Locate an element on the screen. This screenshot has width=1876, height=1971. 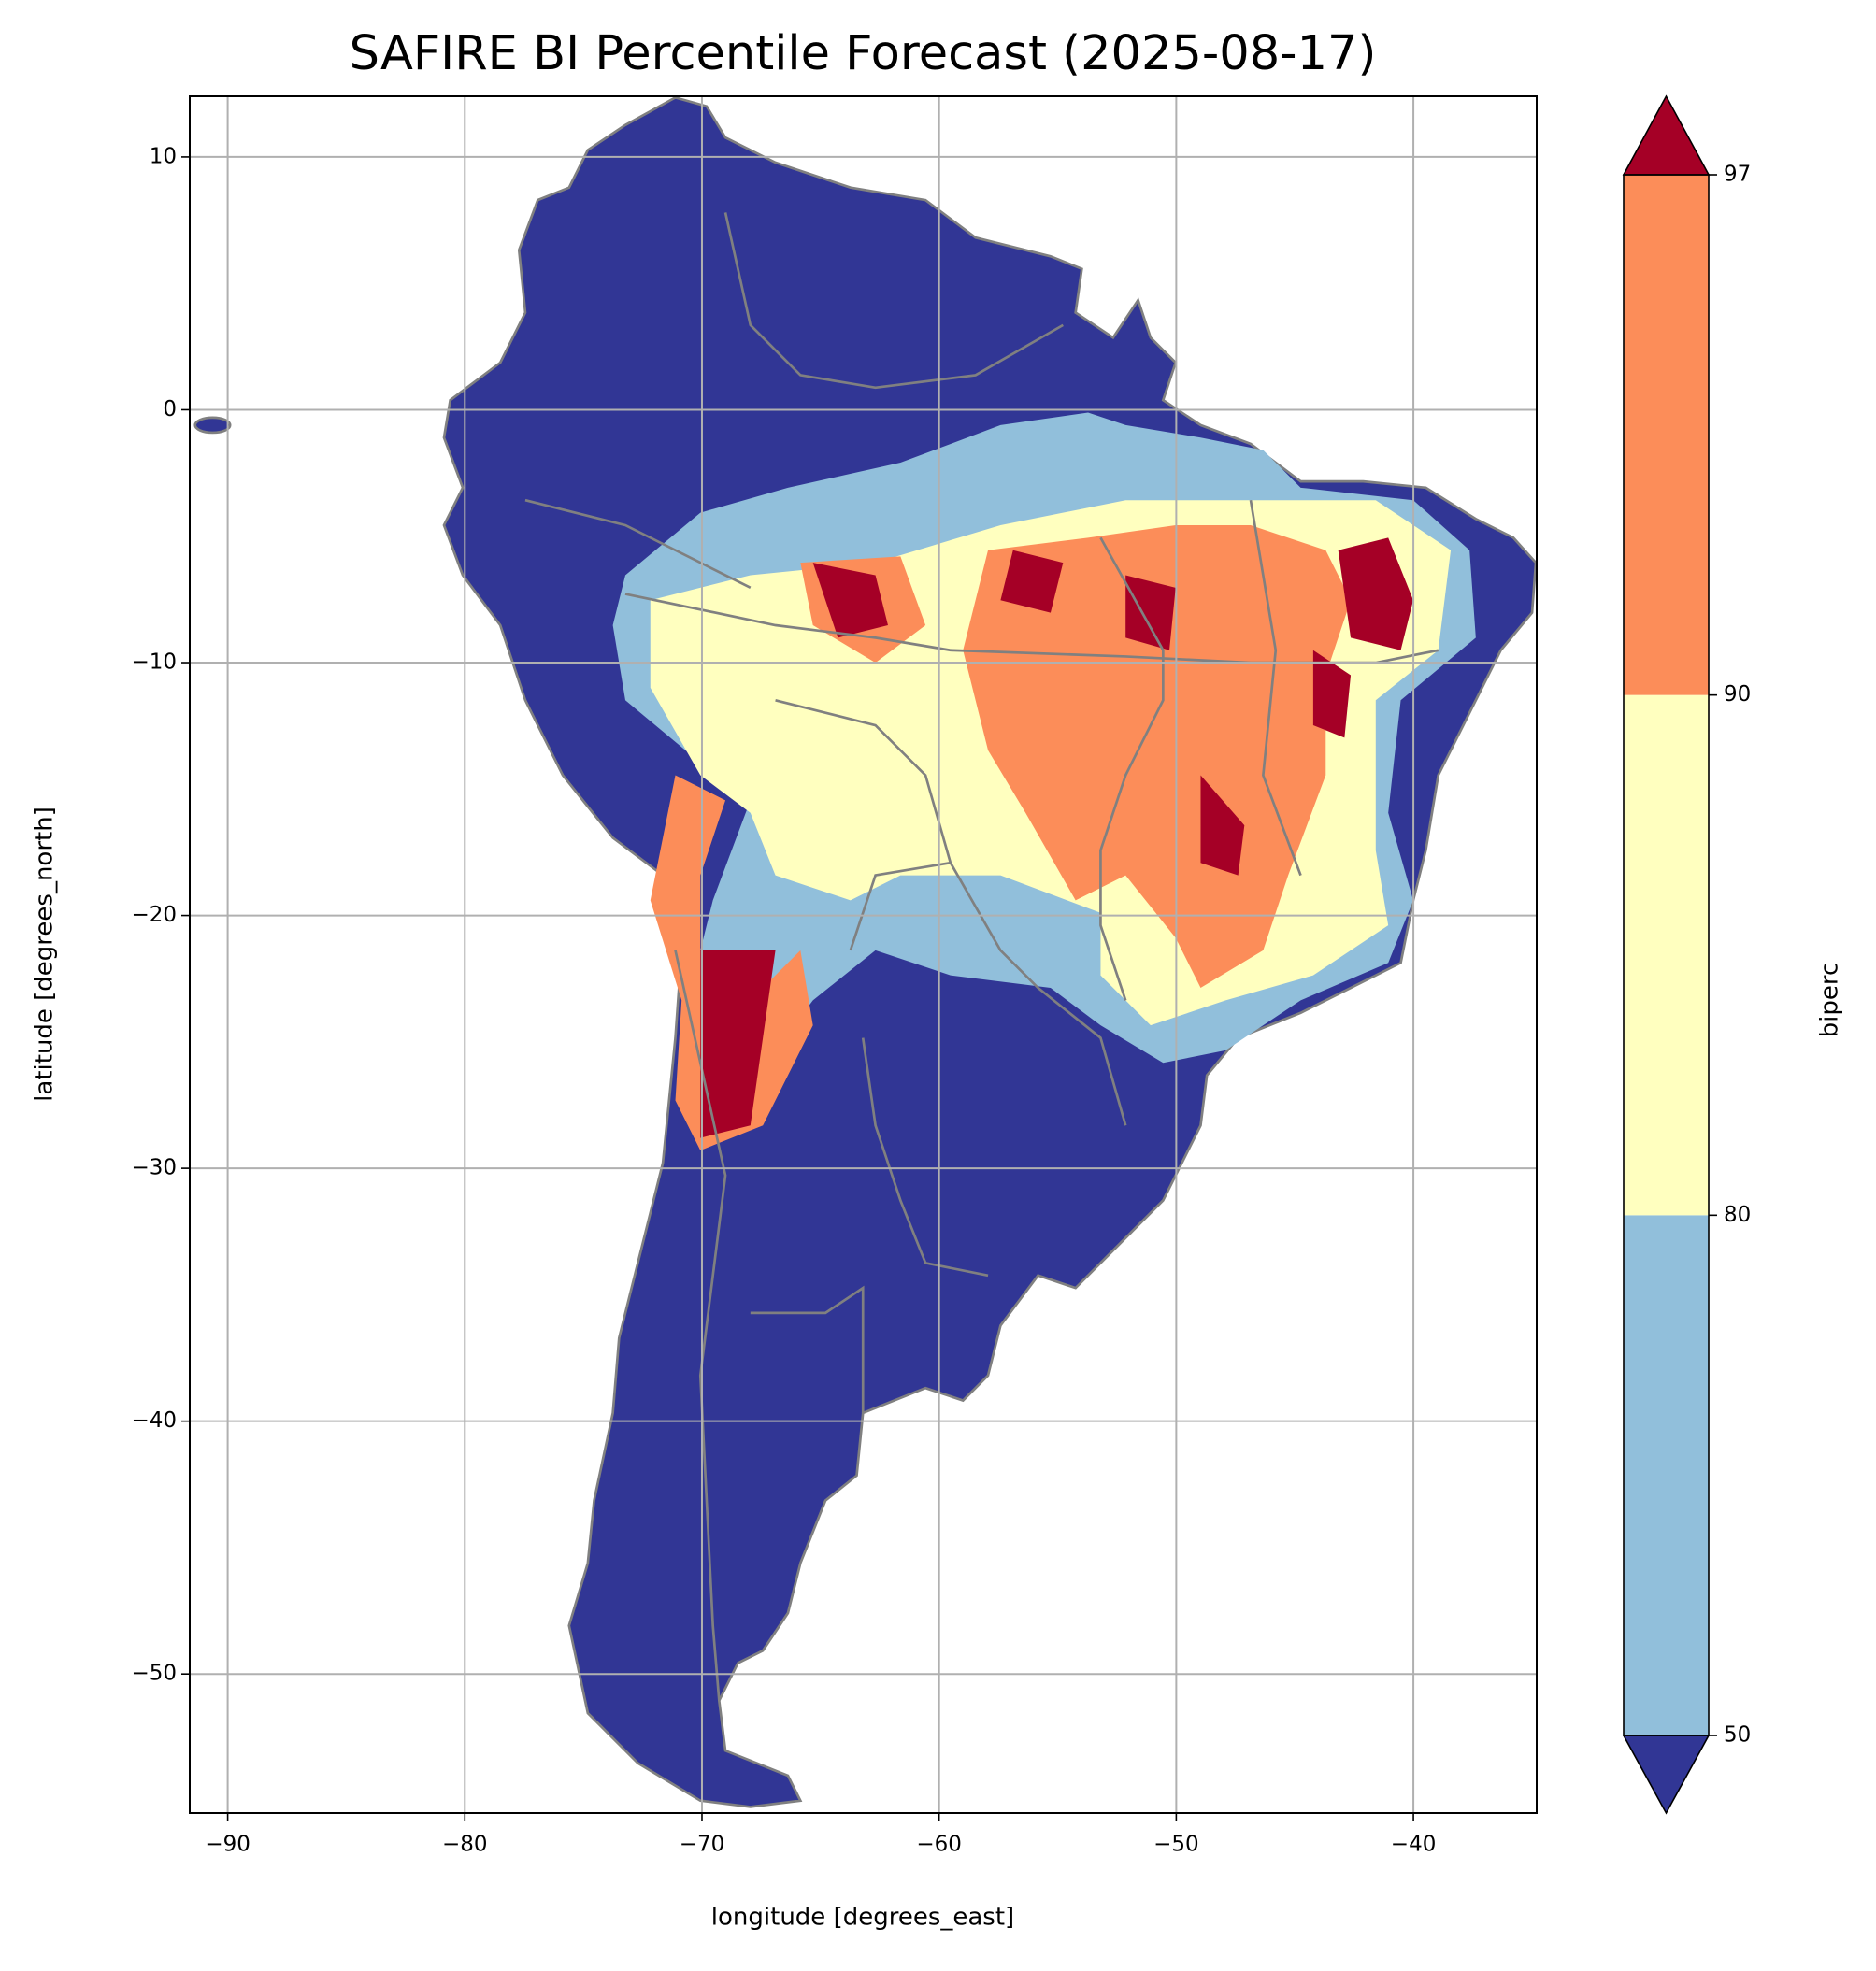
x-tick-label: −70 is located at coordinates (702, 1845).